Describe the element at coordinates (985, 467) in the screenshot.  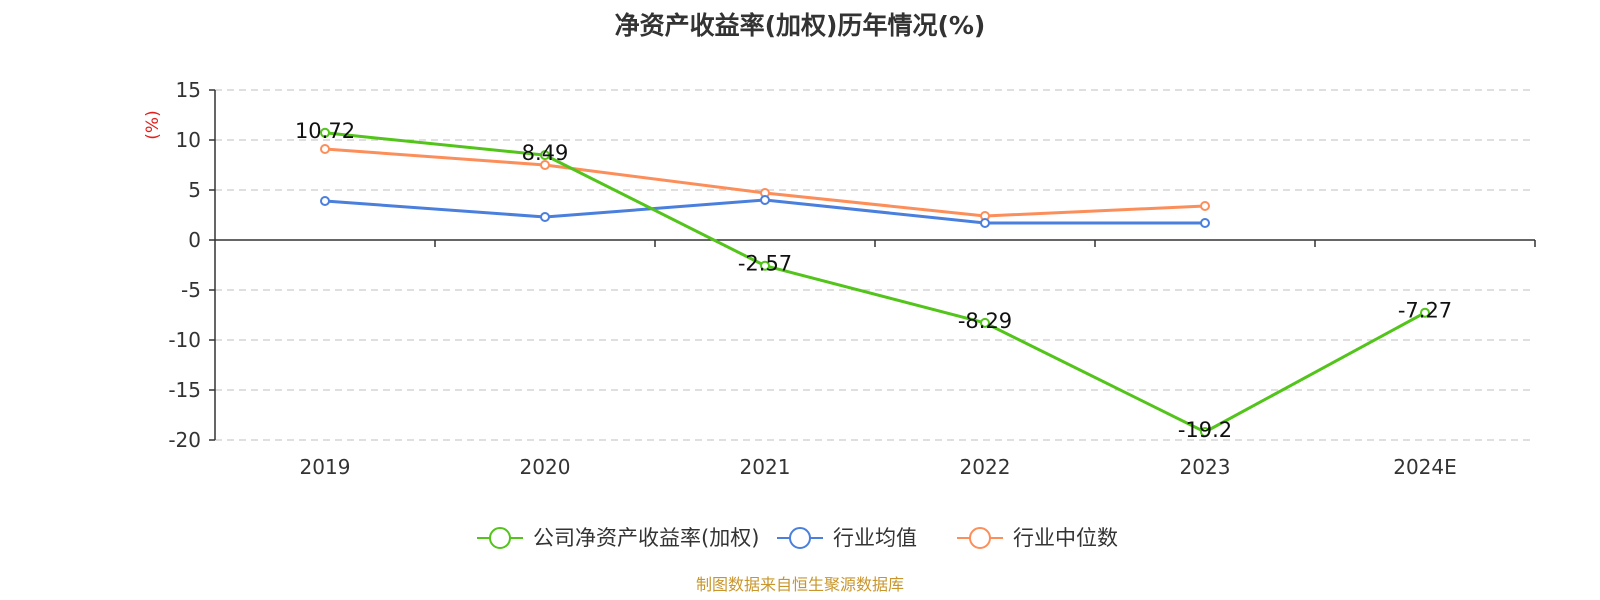
I see `x-tick-label: 2022` at that location.